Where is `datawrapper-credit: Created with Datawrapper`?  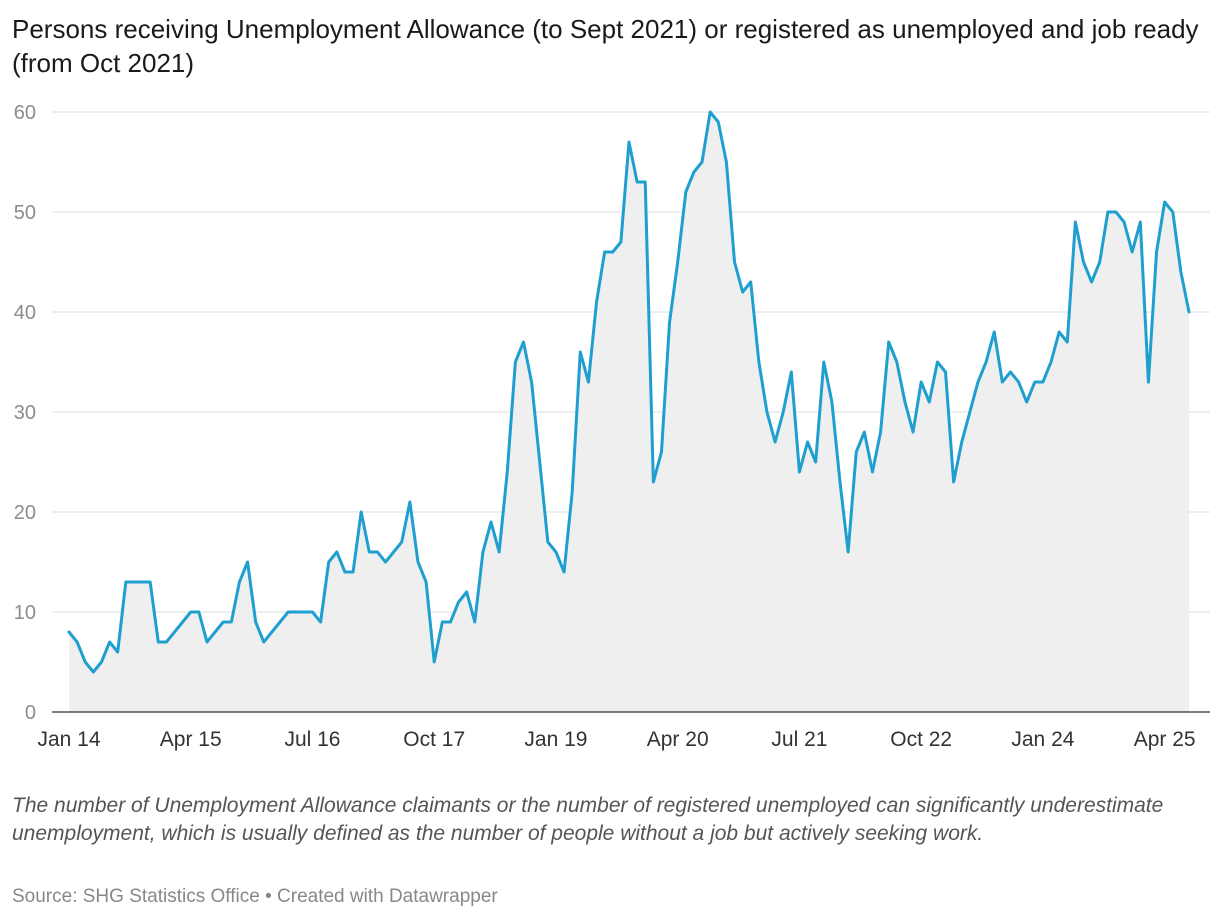 datawrapper-credit: Created with Datawrapper is located at coordinates (387, 896).